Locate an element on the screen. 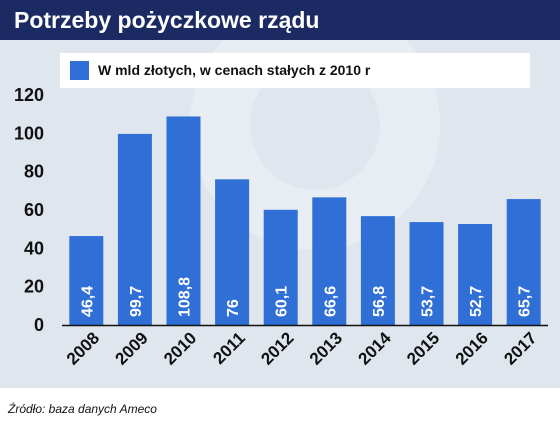 The image size is (560, 428). x-tick-label: 2013 is located at coordinates (326, 348).